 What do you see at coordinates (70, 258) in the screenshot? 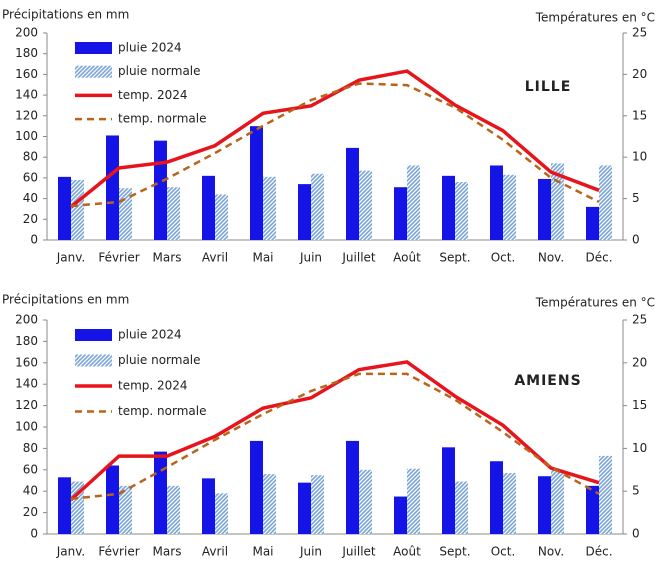
I see `x-tick-label: Janv.` at bounding box center [70, 258].